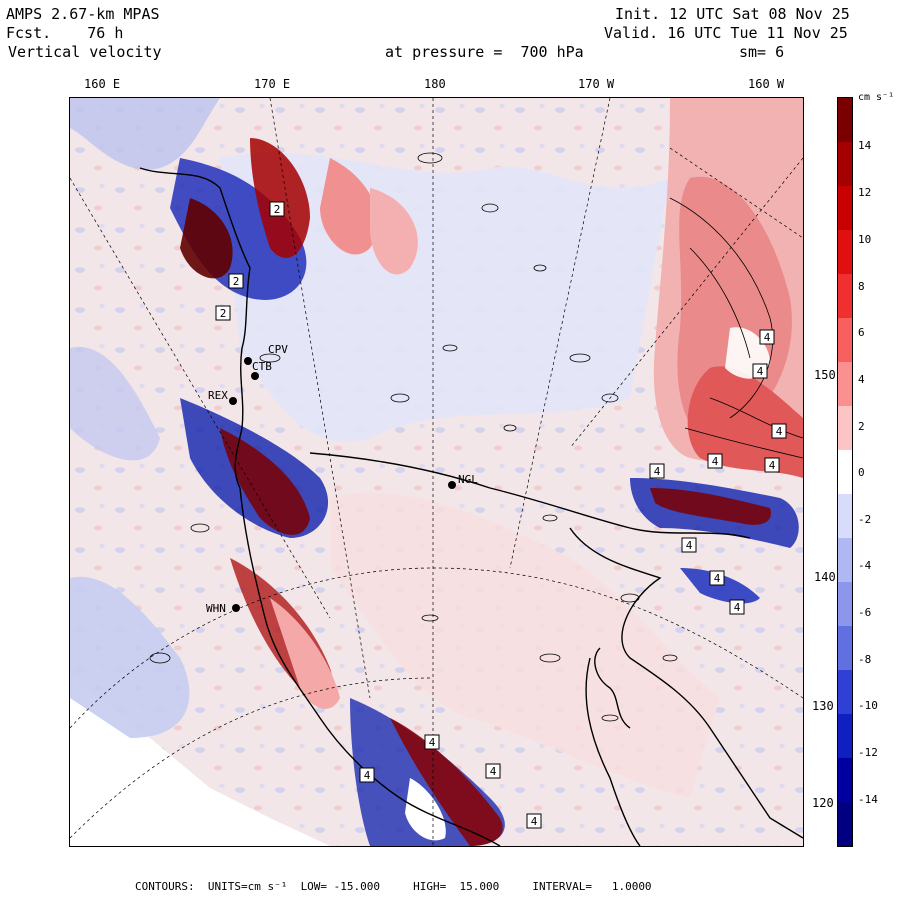 The width and height of the screenshot is (900, 900). I want to click on colorbar-tick-label: 4, so click(861, 379).